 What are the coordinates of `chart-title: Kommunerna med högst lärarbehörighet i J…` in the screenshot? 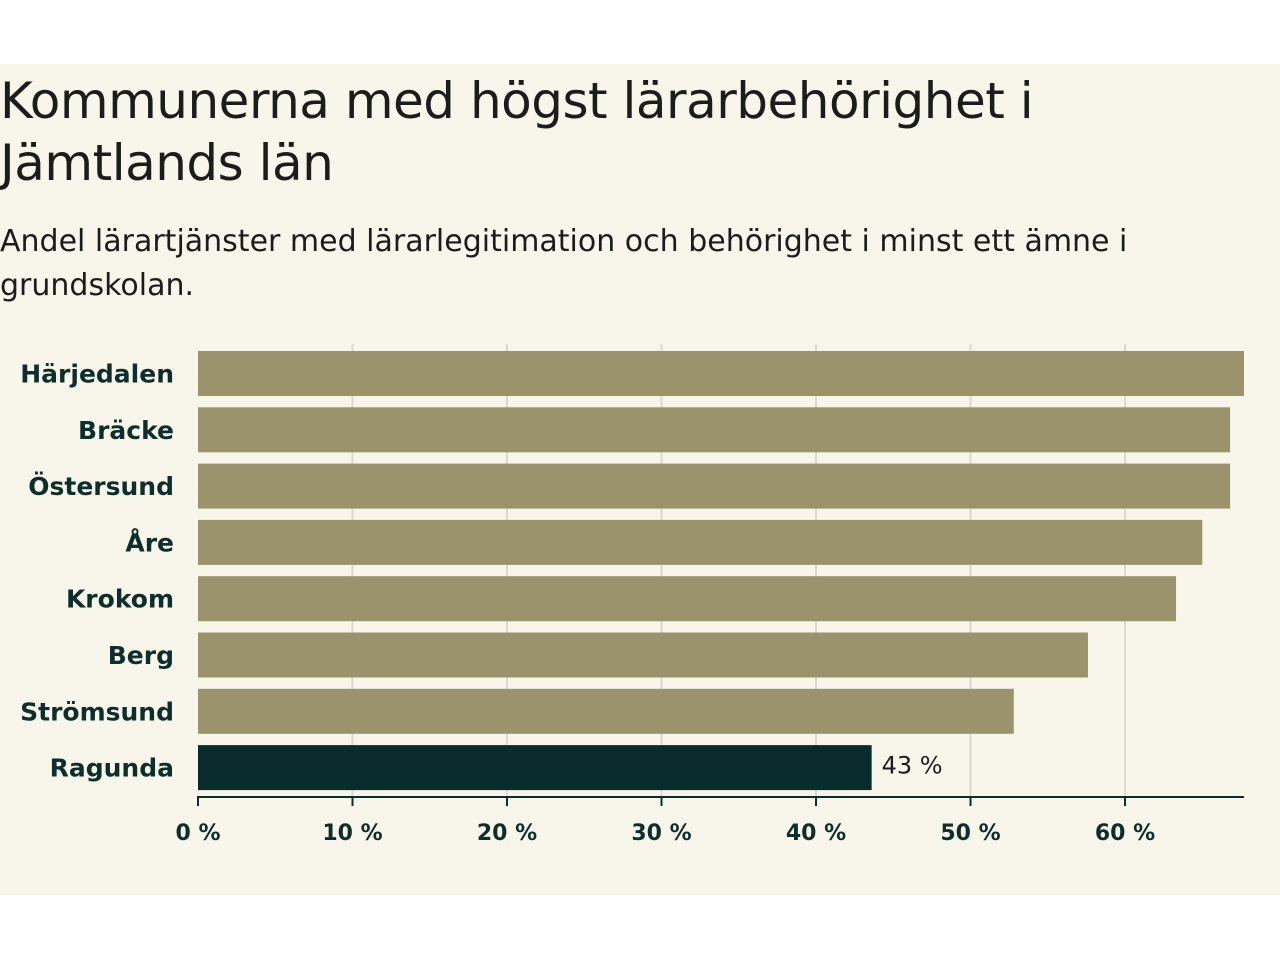 It's located at (517, 132).